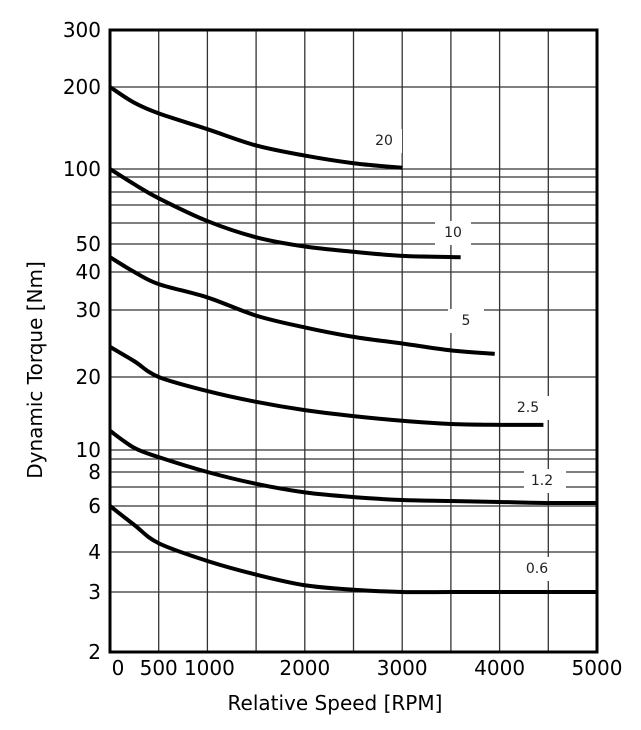 Image resolution: width=641 pixels, height=730 pixels. Describe the element at coordinates (88, 244) in the screenshot. I see `y-tick-label: 50` at that location.